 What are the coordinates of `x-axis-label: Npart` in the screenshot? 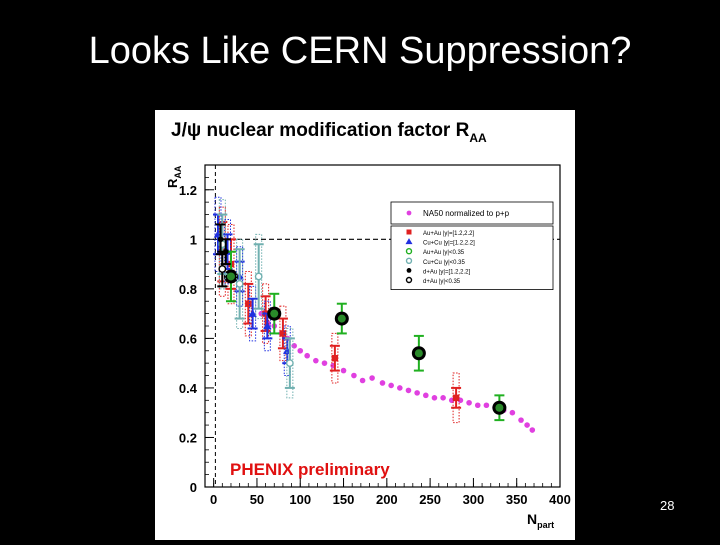 It's located at (540, 520).